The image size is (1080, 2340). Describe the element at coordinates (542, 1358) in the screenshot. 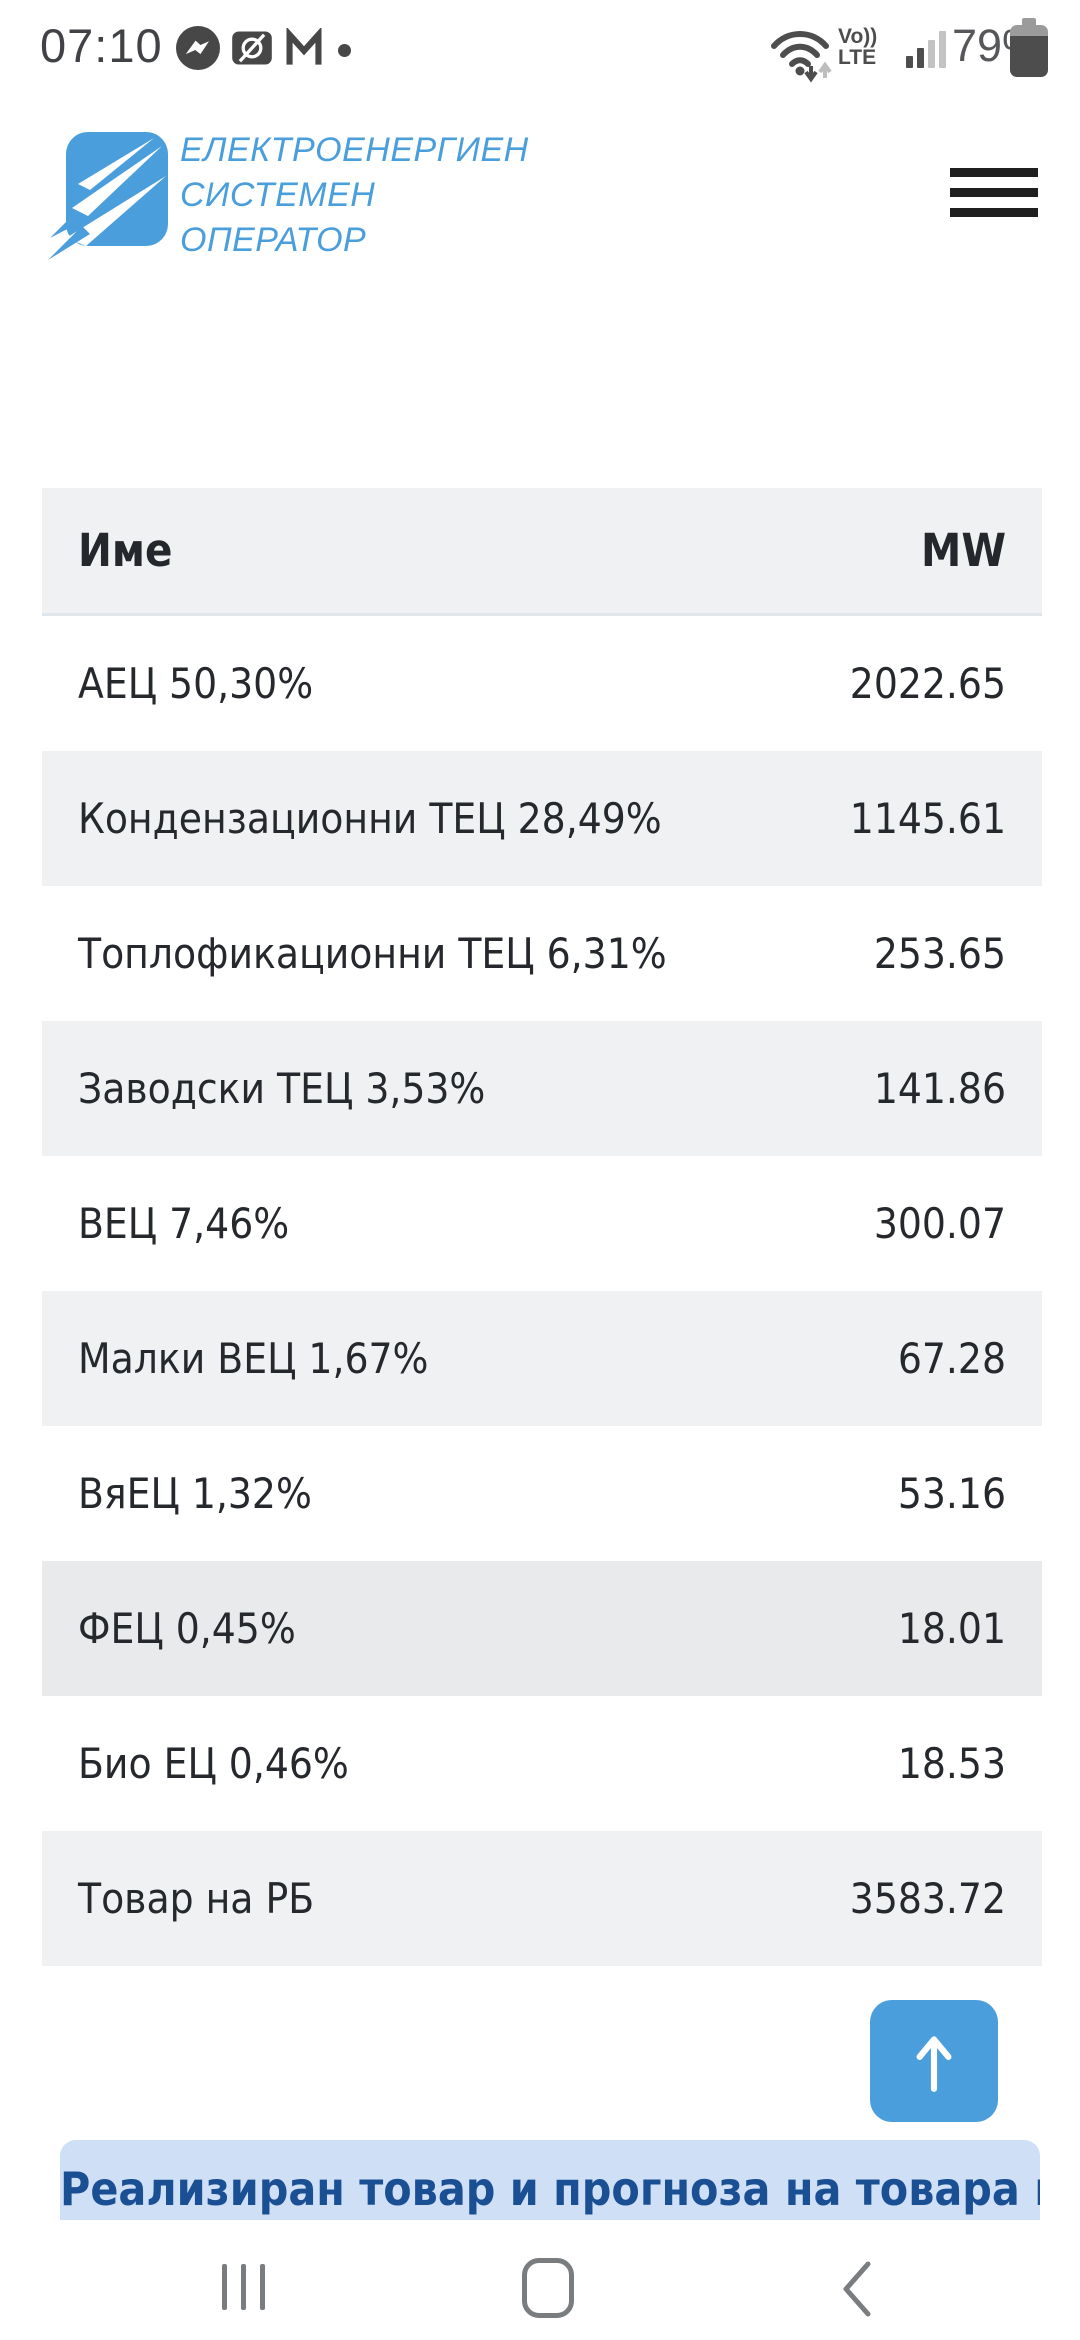

I see `table-row: Малки ВЕЦ 1,67% 67.28` at that location.